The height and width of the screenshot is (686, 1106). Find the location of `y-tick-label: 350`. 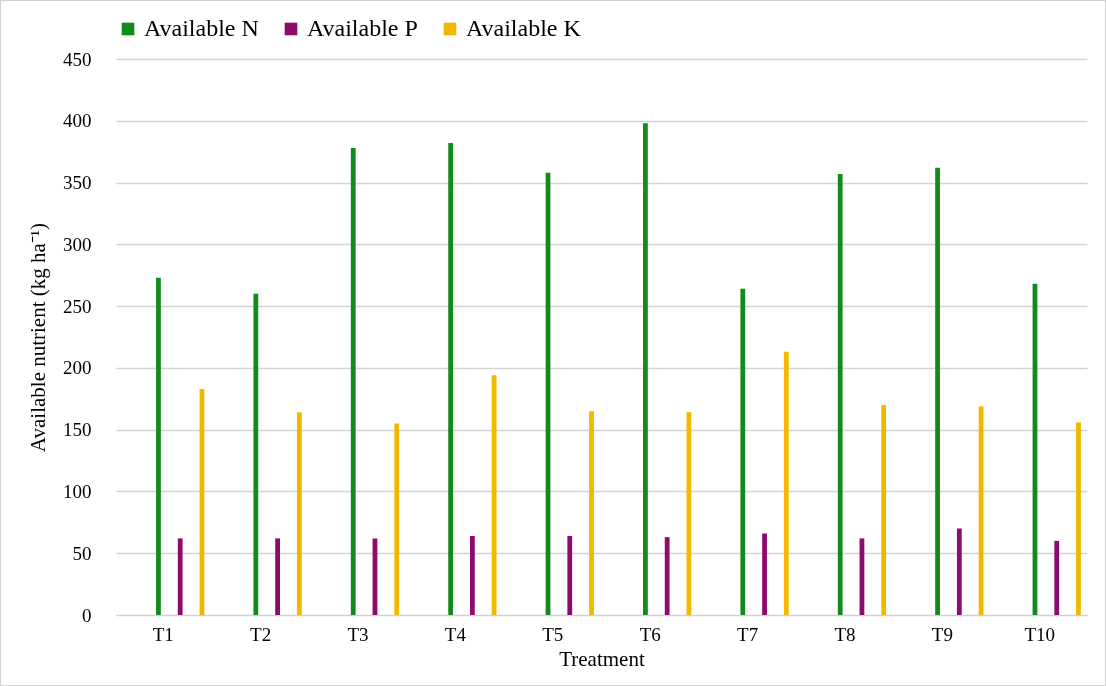

y-tick-label: 350 is located at coordinates (77, 183).